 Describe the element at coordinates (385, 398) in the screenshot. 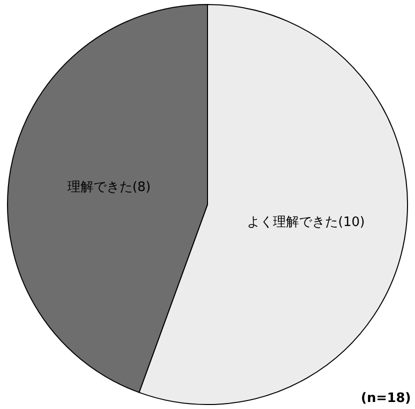

I see `text: (n=18)` at that location.